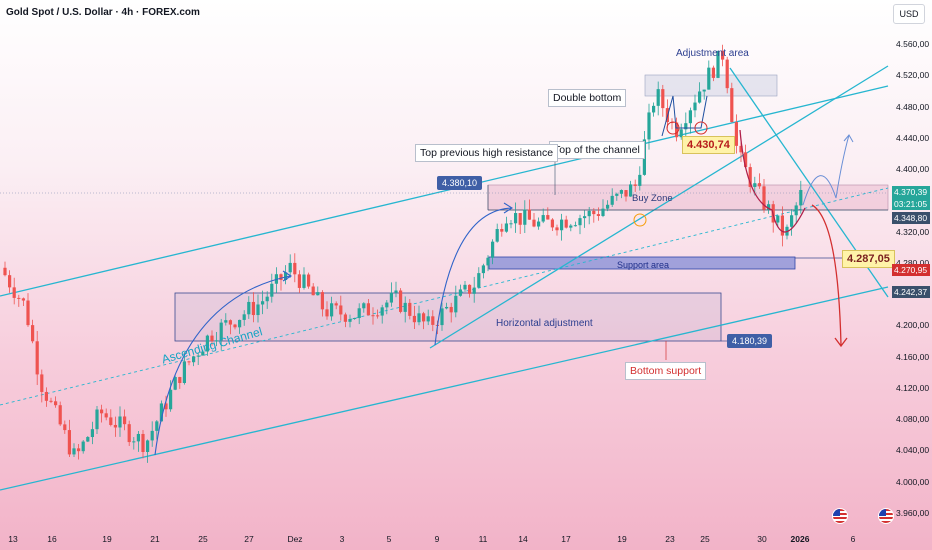 The image size is (932, 550). What do you see at coordinates (911, 204) in the screenshot?
I see `countdown-tag: 03:21:05` at bounding box center [911, 204].